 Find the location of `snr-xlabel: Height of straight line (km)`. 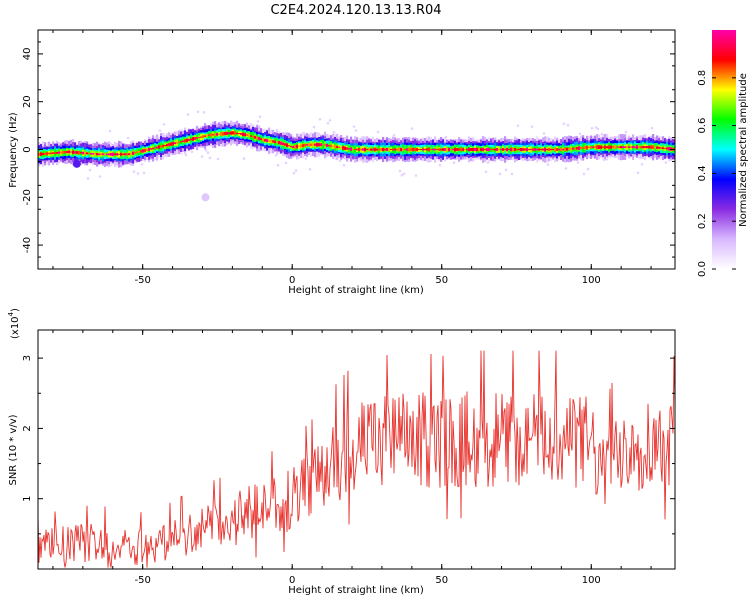

snr-xlabel: Height of straight line (km) is located at coordinates (356, 590).